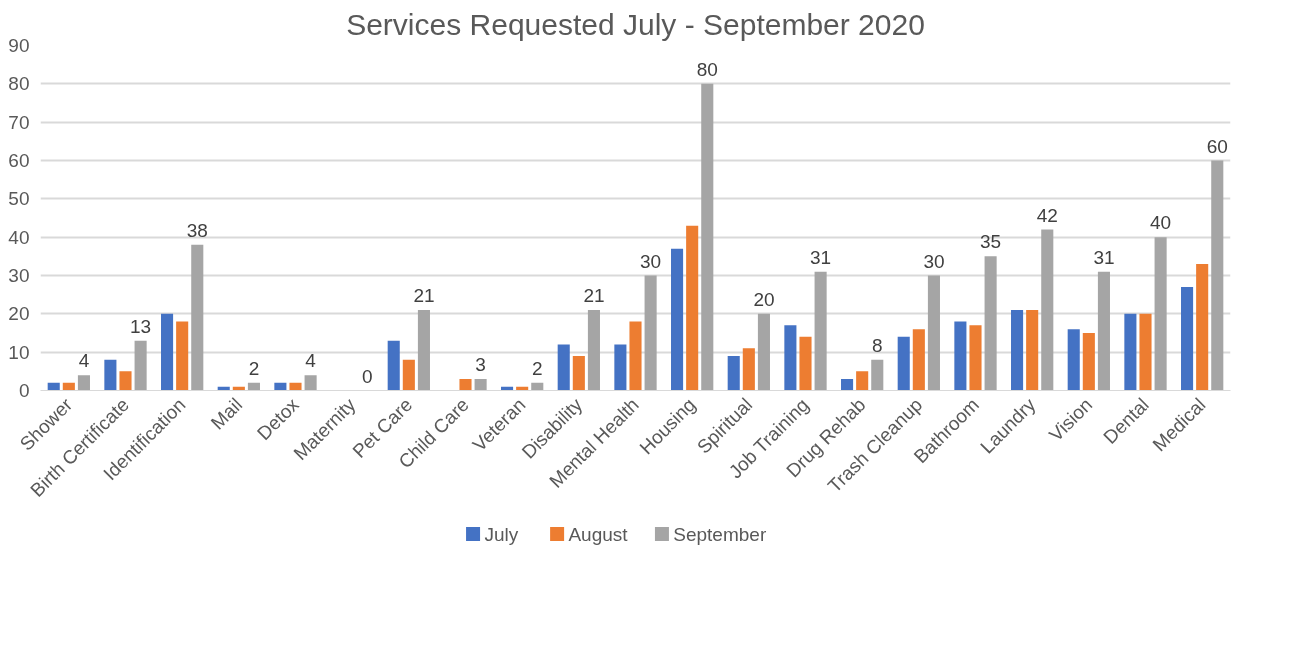 This screenshot has height=665, width=1298. I want to click on y-tick-label: 60, so click(19, 160).